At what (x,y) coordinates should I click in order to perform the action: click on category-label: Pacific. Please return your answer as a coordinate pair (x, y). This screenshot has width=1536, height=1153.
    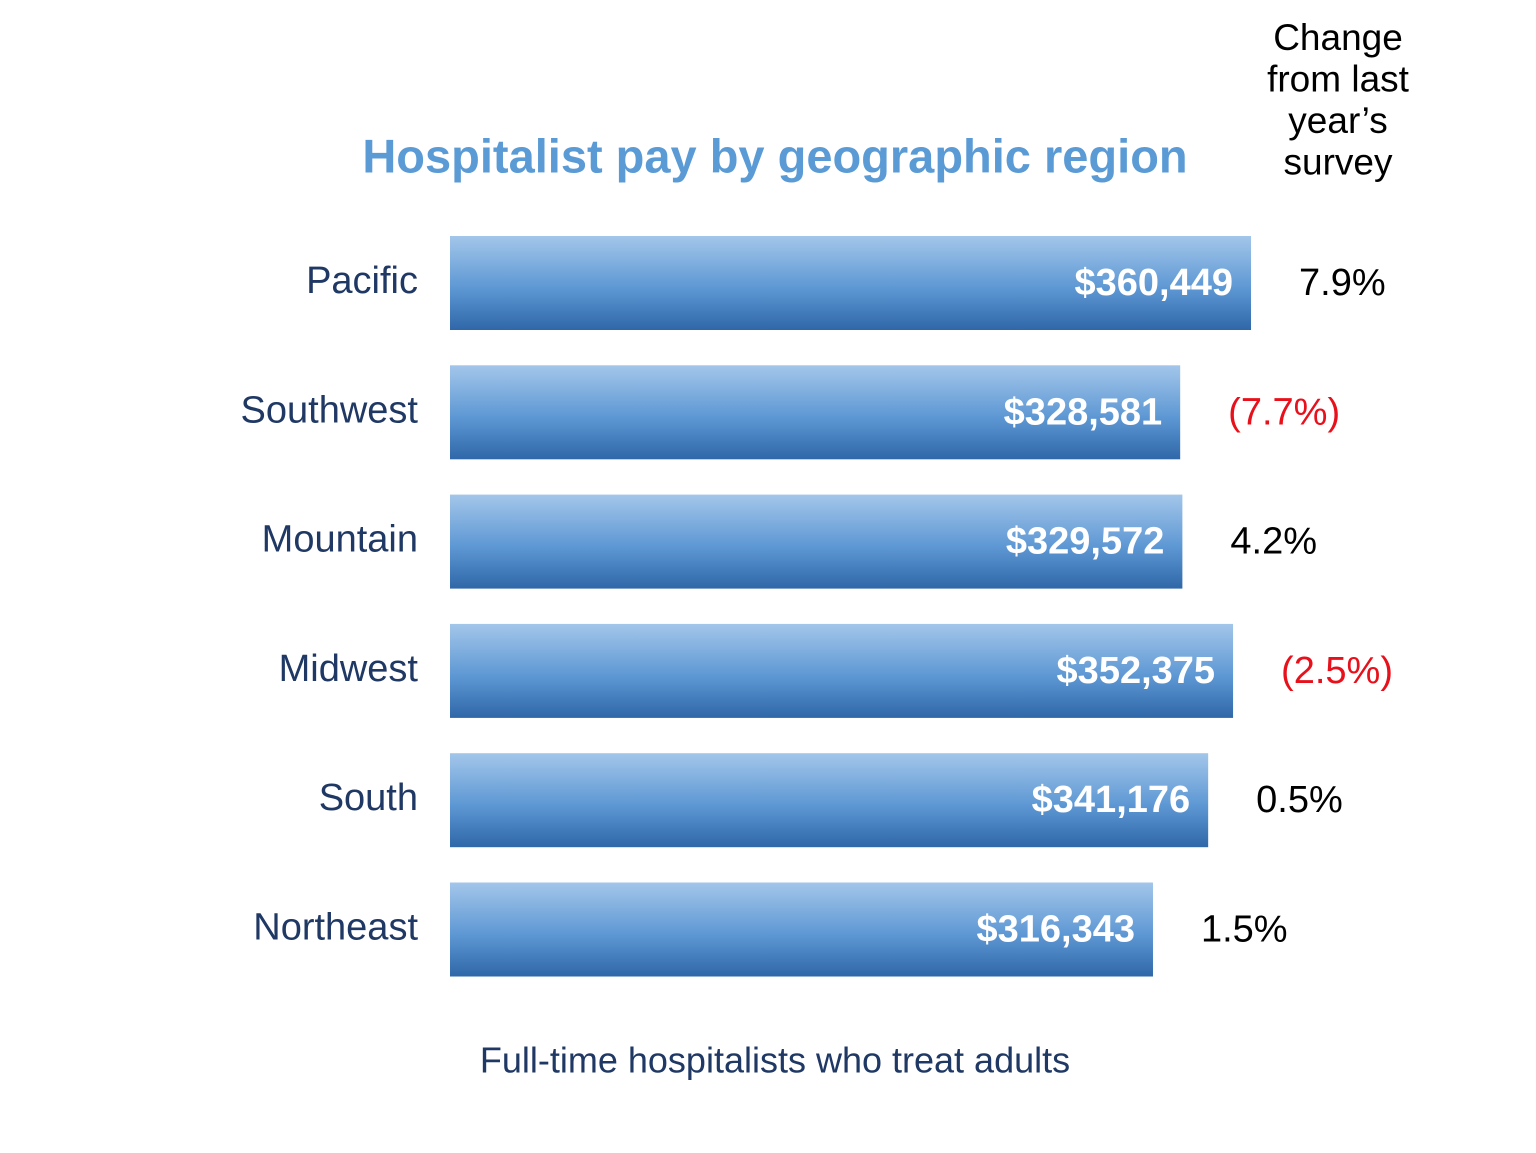
    Looking at the image, I should click on (362, 281).